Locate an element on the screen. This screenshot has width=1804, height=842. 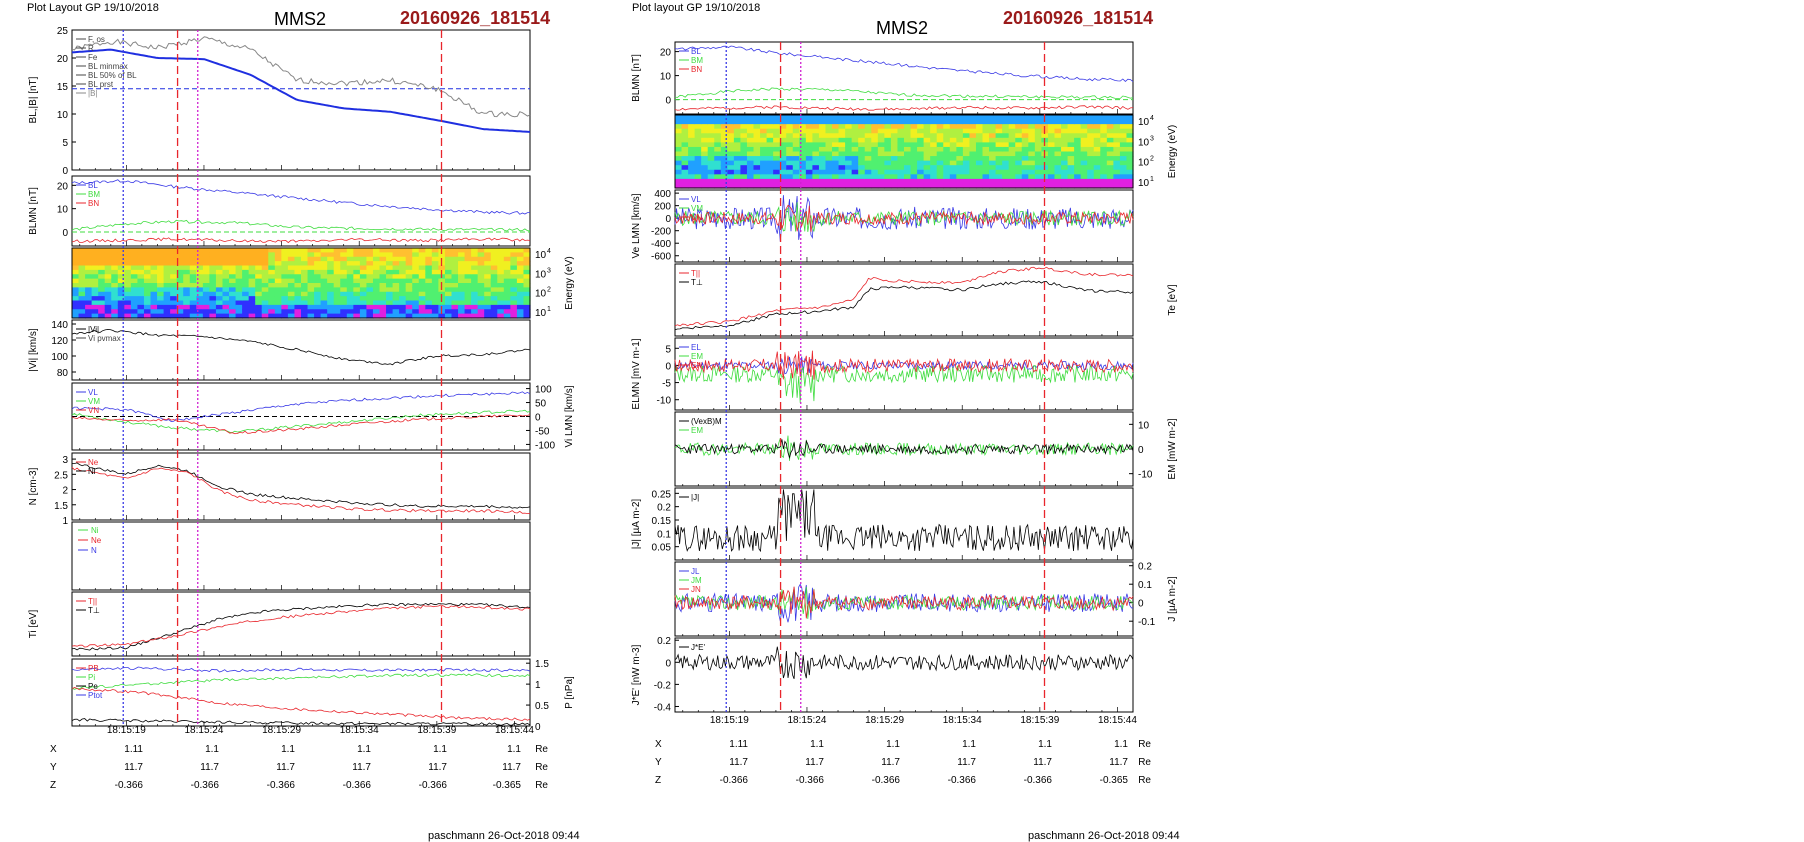
left-ephem-value: 11.7 is located at coordinates (437, 767).